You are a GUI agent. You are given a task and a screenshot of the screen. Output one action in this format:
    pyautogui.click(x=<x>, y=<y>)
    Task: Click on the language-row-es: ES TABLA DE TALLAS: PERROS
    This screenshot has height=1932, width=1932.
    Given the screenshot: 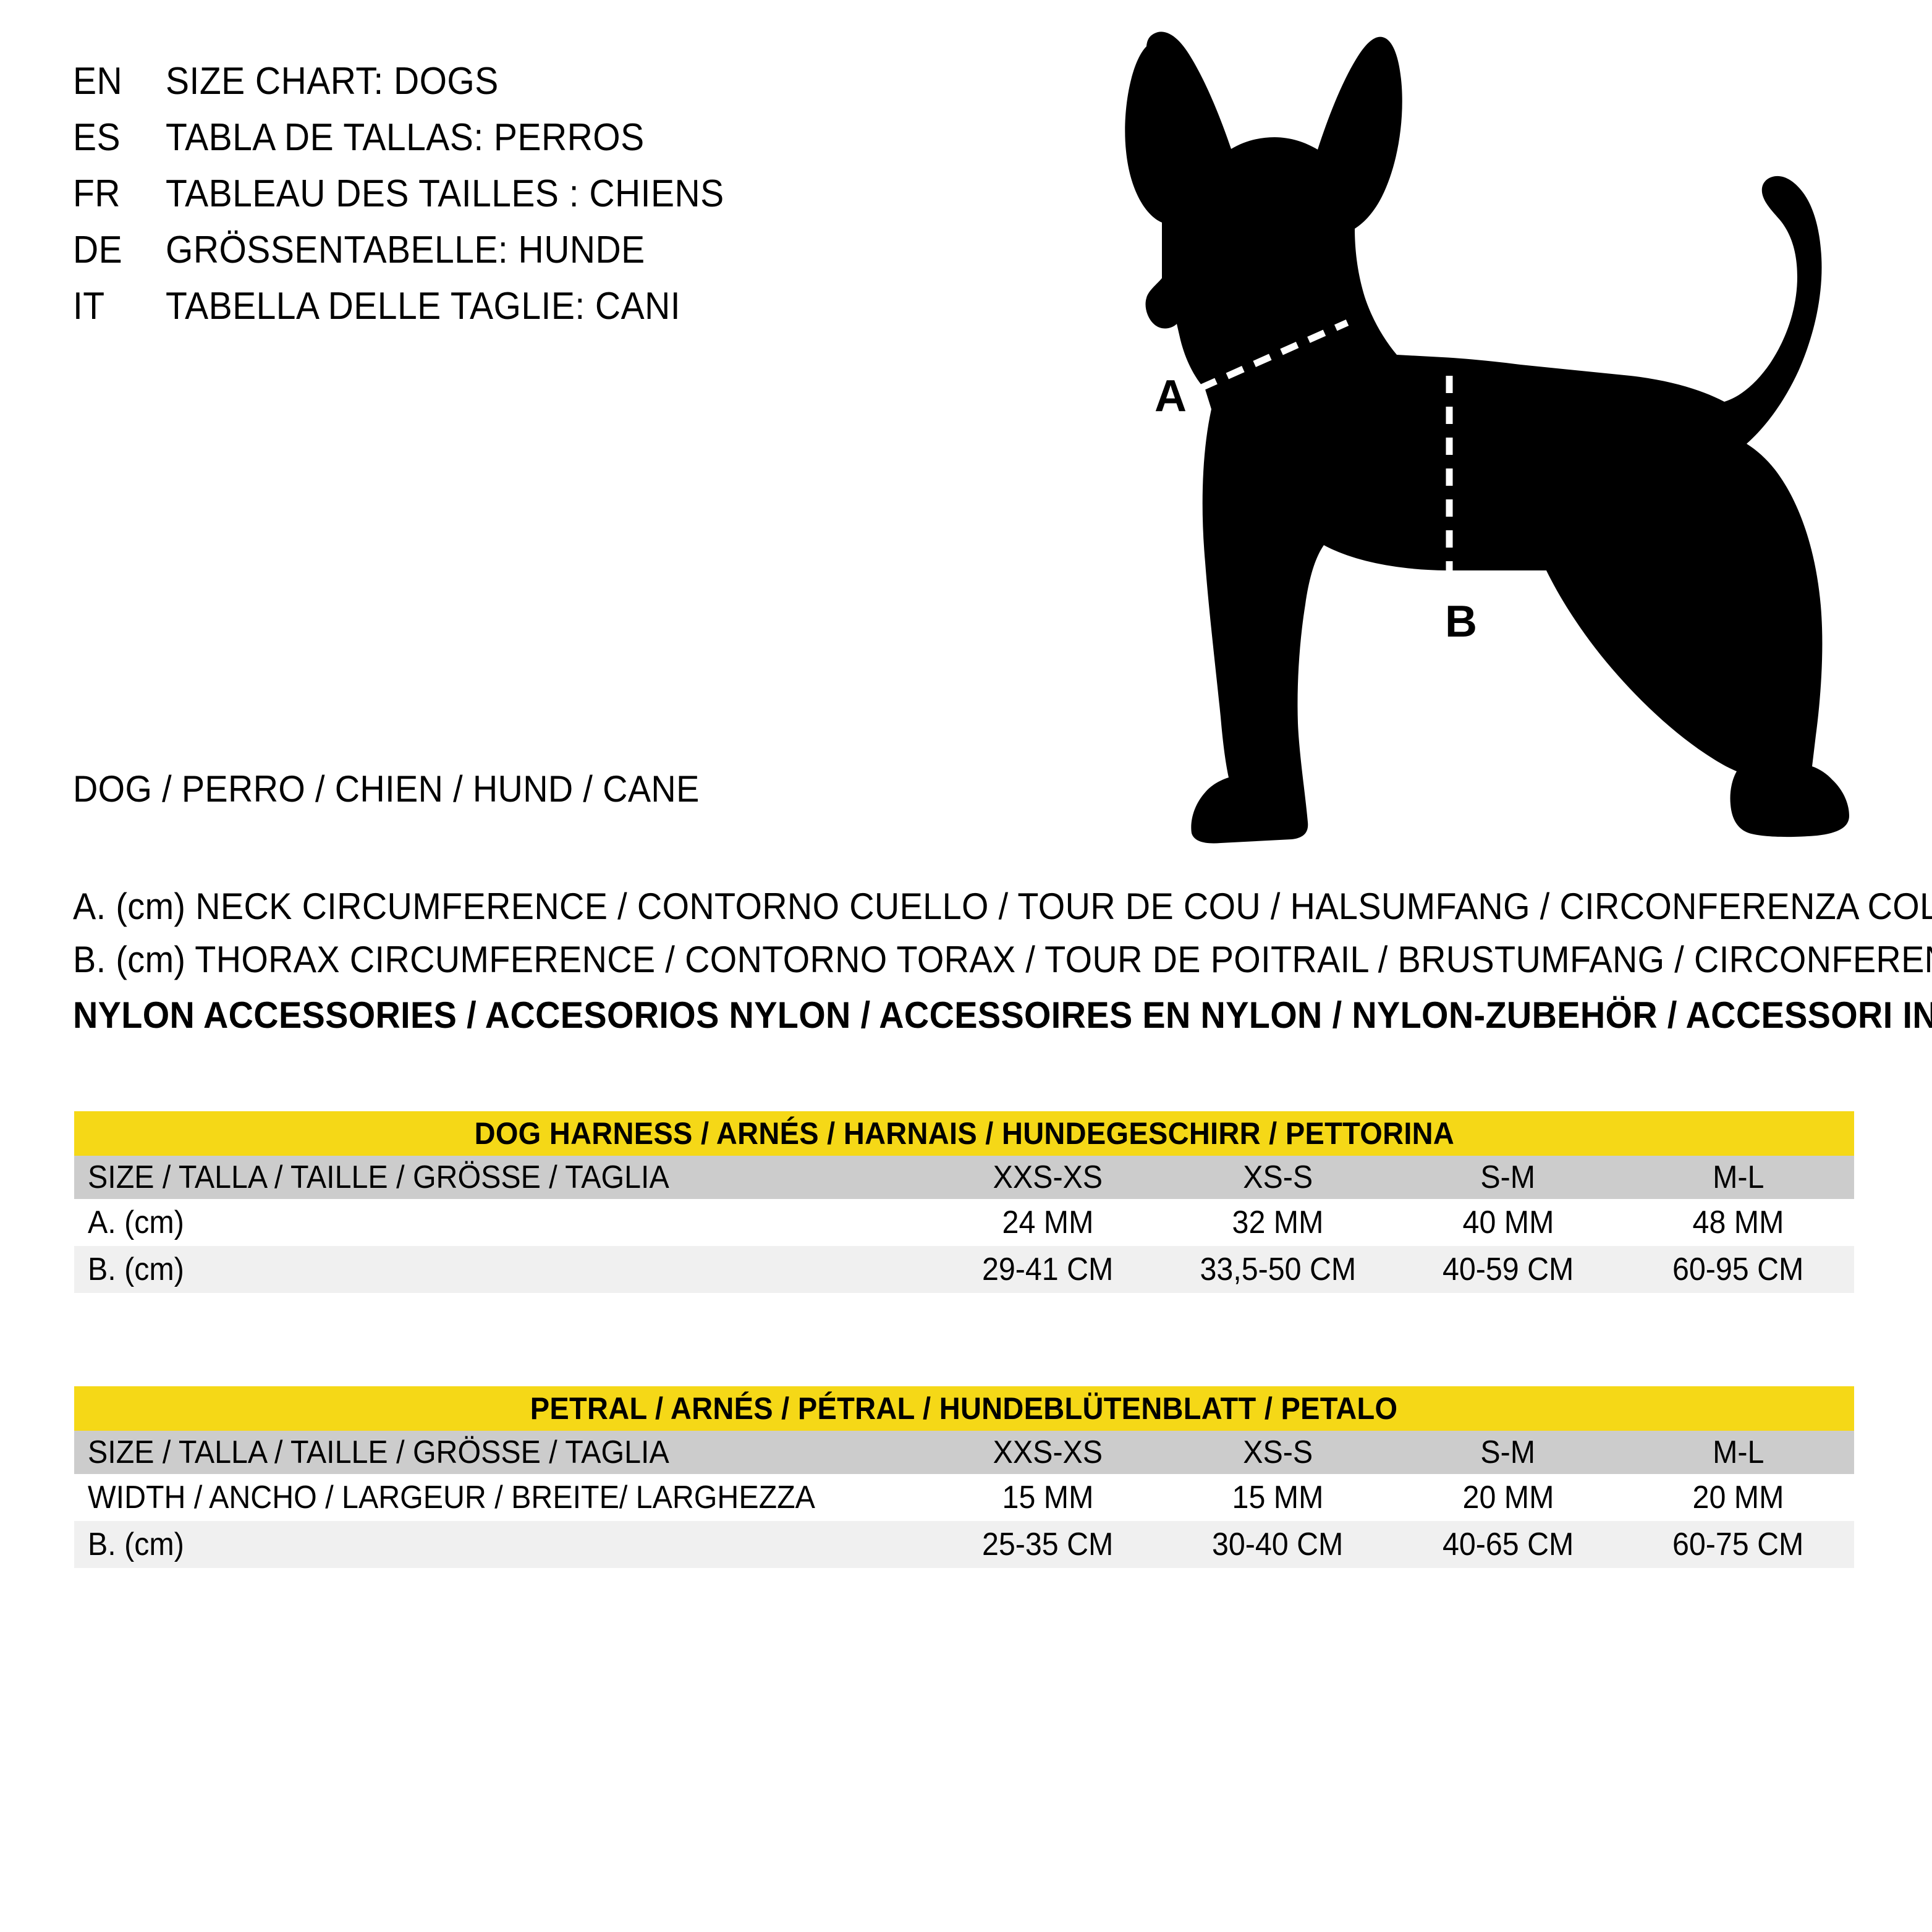 What is the action you would take?
    pyautogui.click(x=536, y=144)
    